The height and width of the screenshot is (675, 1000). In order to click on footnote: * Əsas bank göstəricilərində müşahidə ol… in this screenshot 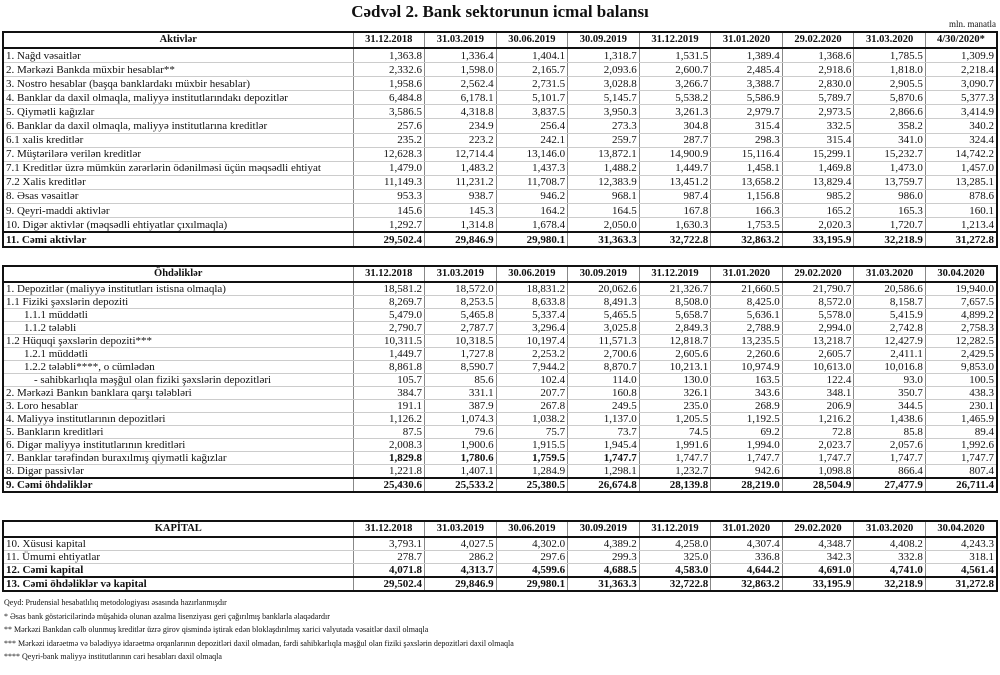, I will do `click(167, 616)`.